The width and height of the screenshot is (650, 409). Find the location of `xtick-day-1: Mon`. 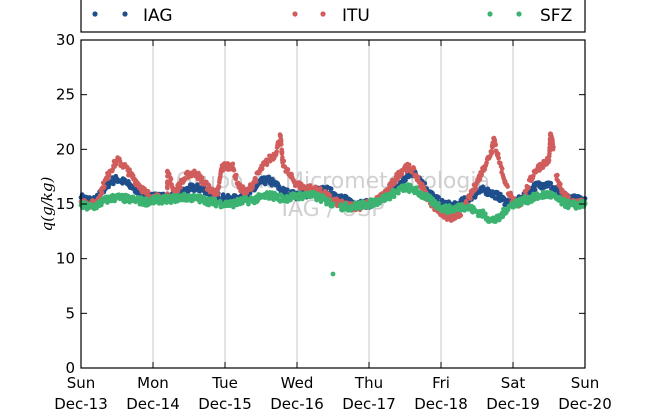

xtick-day-1: Mon is located at coordinates (153, 383).